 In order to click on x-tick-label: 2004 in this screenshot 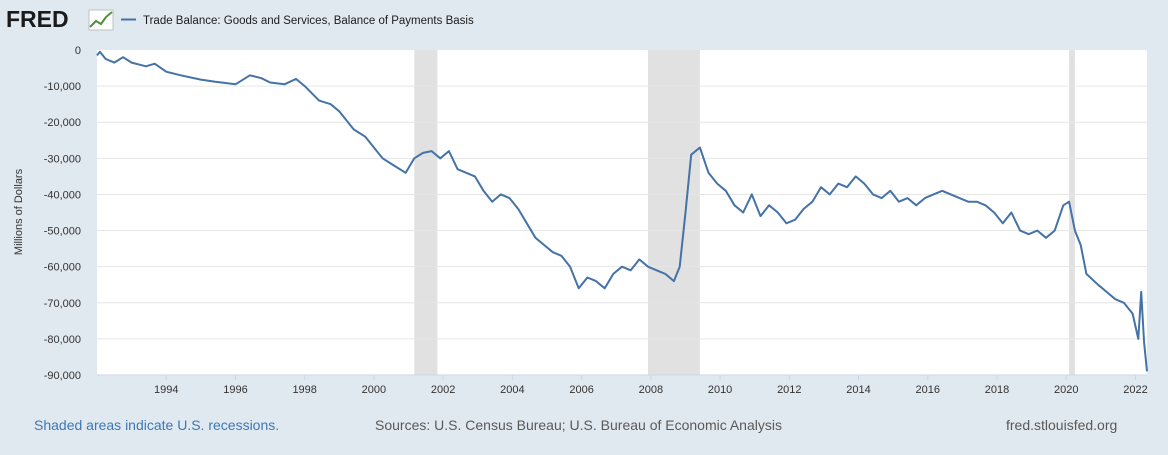, I will do `click(512, 390)`.